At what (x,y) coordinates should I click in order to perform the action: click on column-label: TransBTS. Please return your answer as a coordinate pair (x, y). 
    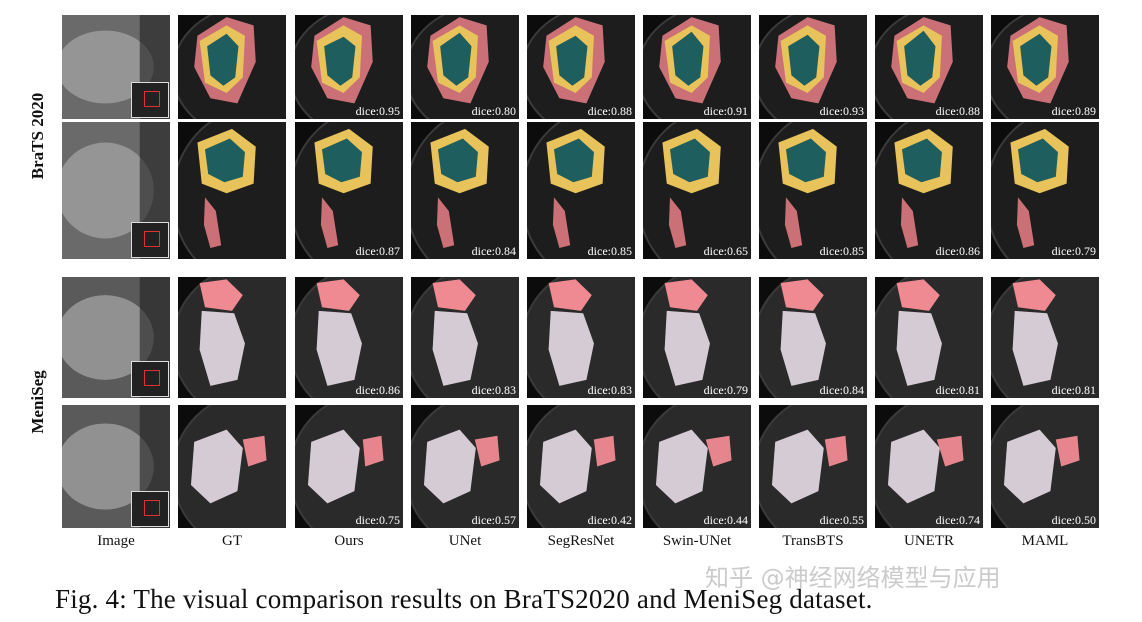
    Looking at the image, I should click on (813, 541).